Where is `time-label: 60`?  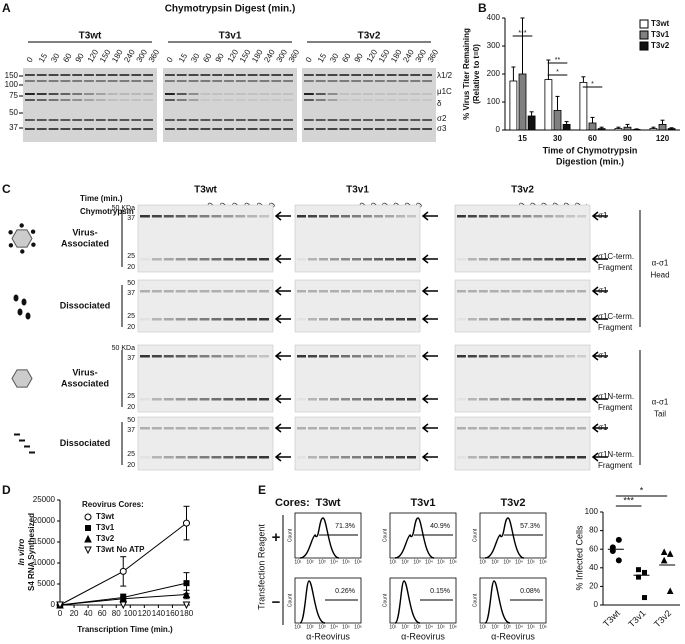
time-label: 60 is located at coordinates (67, 57).